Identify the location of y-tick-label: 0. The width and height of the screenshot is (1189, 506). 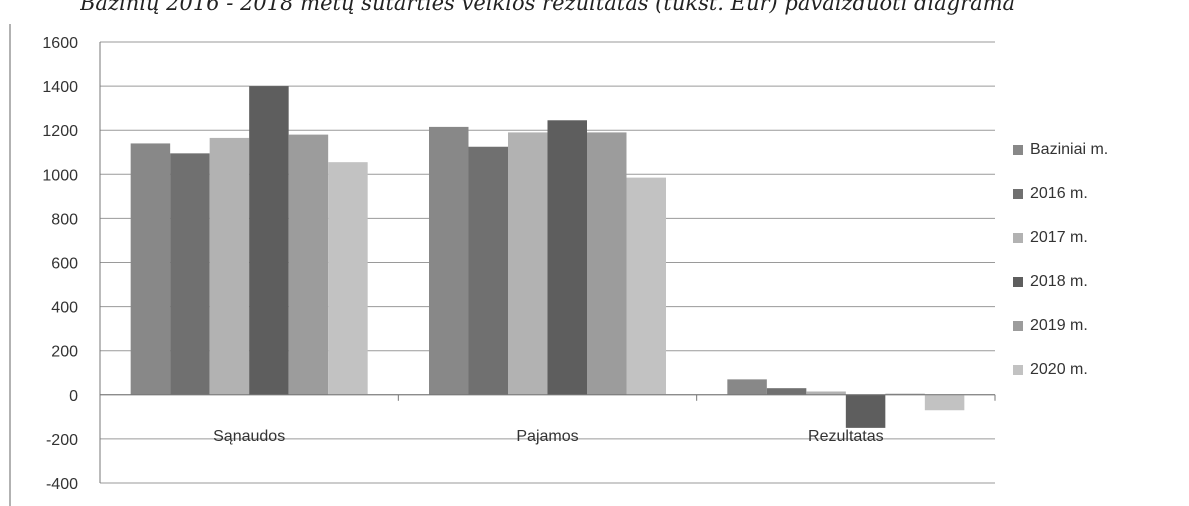
(73, 396).